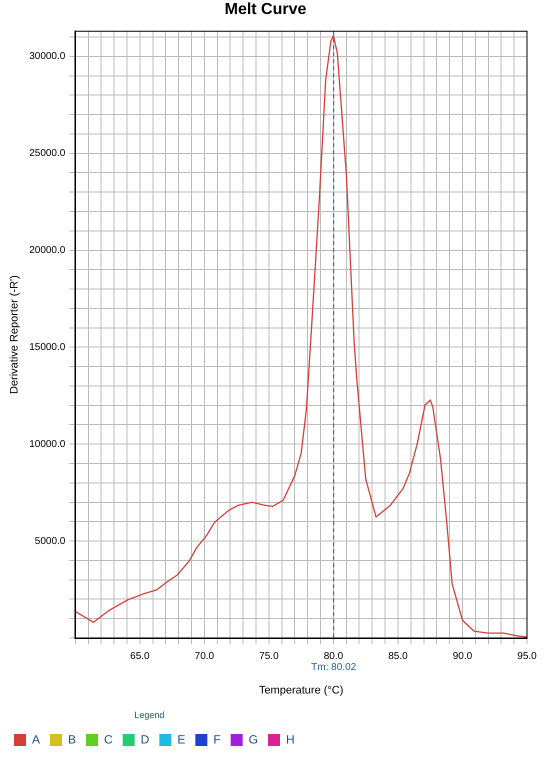 This screenshot has height=760, width=555. Describe the element at coordinates (36, 739) in the screenshot. I see `legend-label: A` at that location.